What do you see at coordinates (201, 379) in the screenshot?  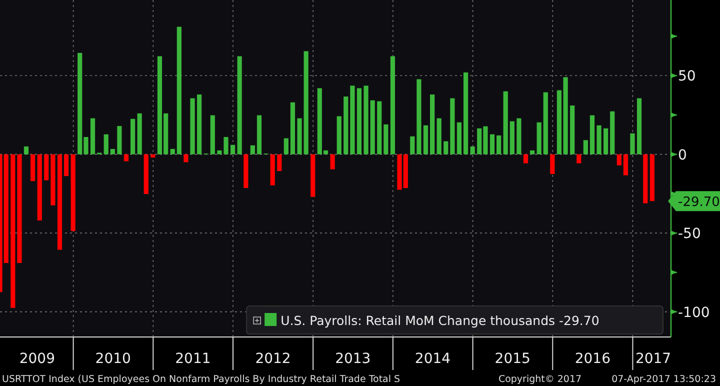 I see `text: USRTTOT Index (US Employees On Nonfarm Payrolls By Industry Retail Trade Total S` at bounding box center [201, 379].